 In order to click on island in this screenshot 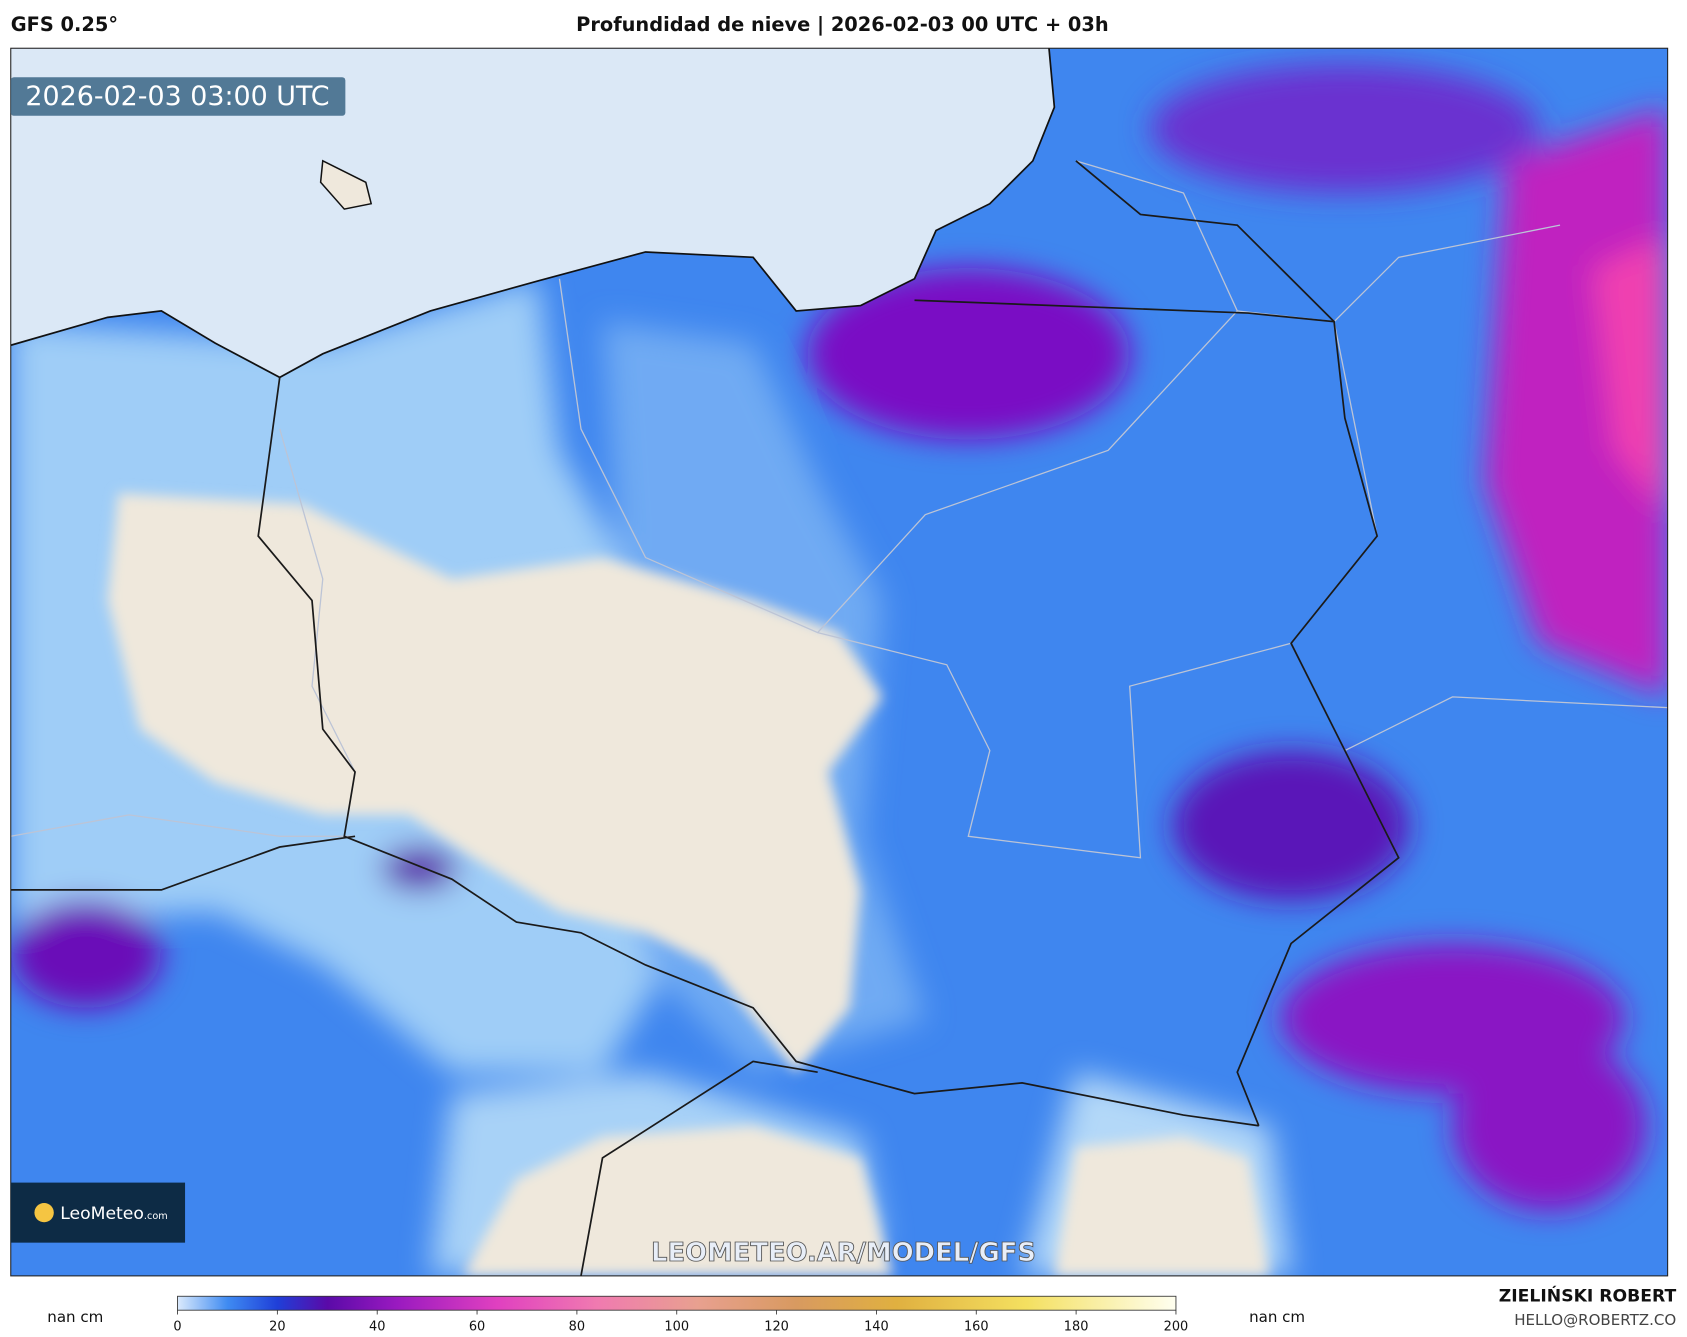, I will do `click(346, 184)`.